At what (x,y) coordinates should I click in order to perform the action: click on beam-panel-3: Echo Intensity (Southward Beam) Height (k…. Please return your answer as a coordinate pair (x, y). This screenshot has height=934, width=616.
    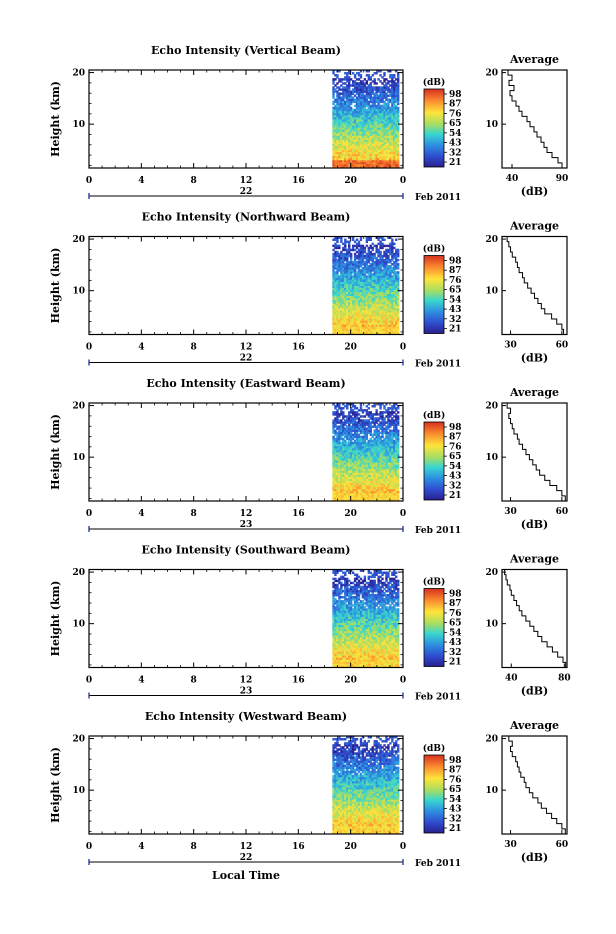
    Looking at the image, I should click on (310, 623).